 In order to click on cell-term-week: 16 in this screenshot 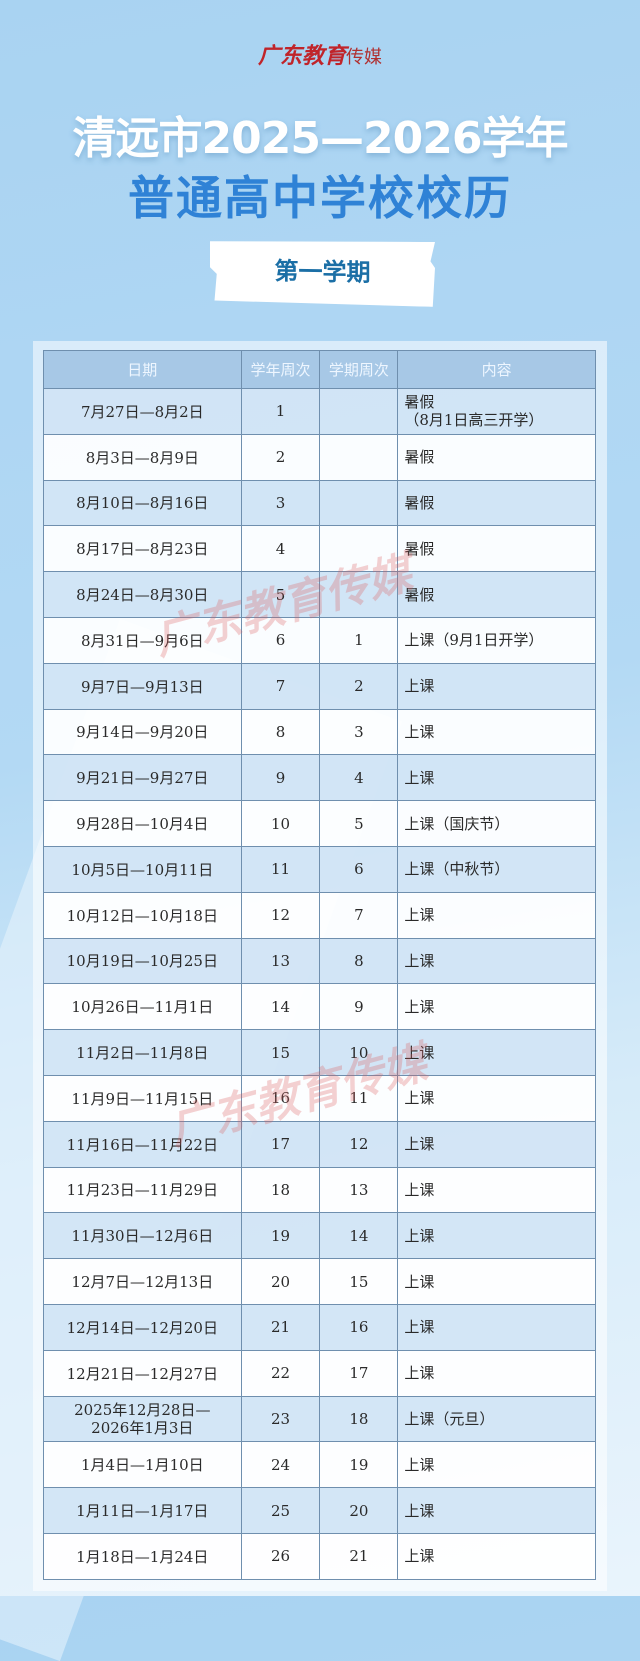, I will do `click(359, 1327)`.